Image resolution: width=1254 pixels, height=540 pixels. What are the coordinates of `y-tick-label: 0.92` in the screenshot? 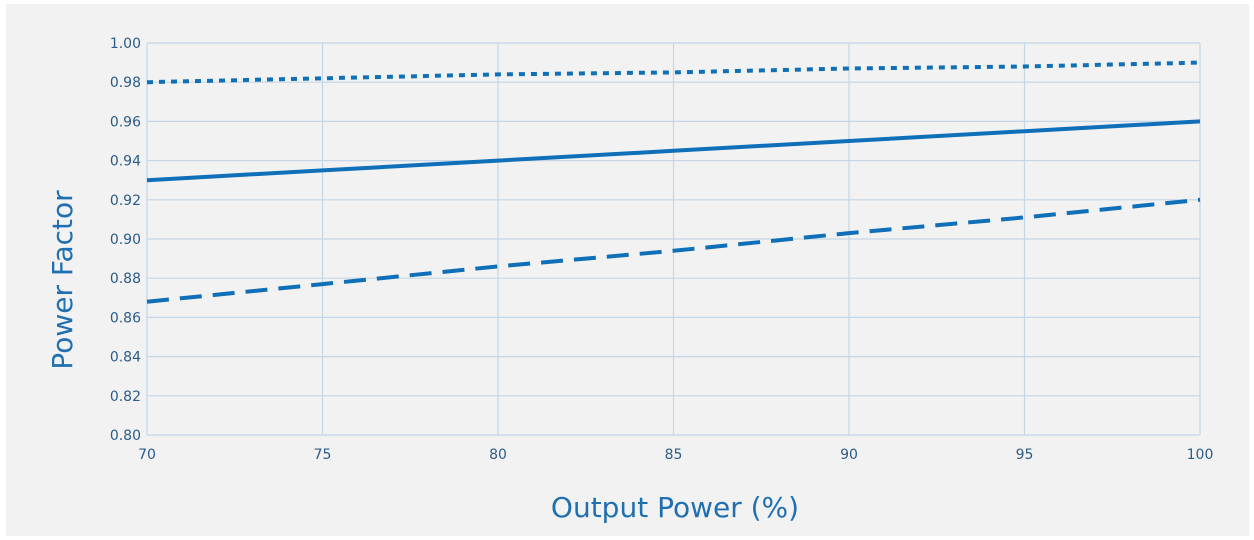 It's located at (125, 201).